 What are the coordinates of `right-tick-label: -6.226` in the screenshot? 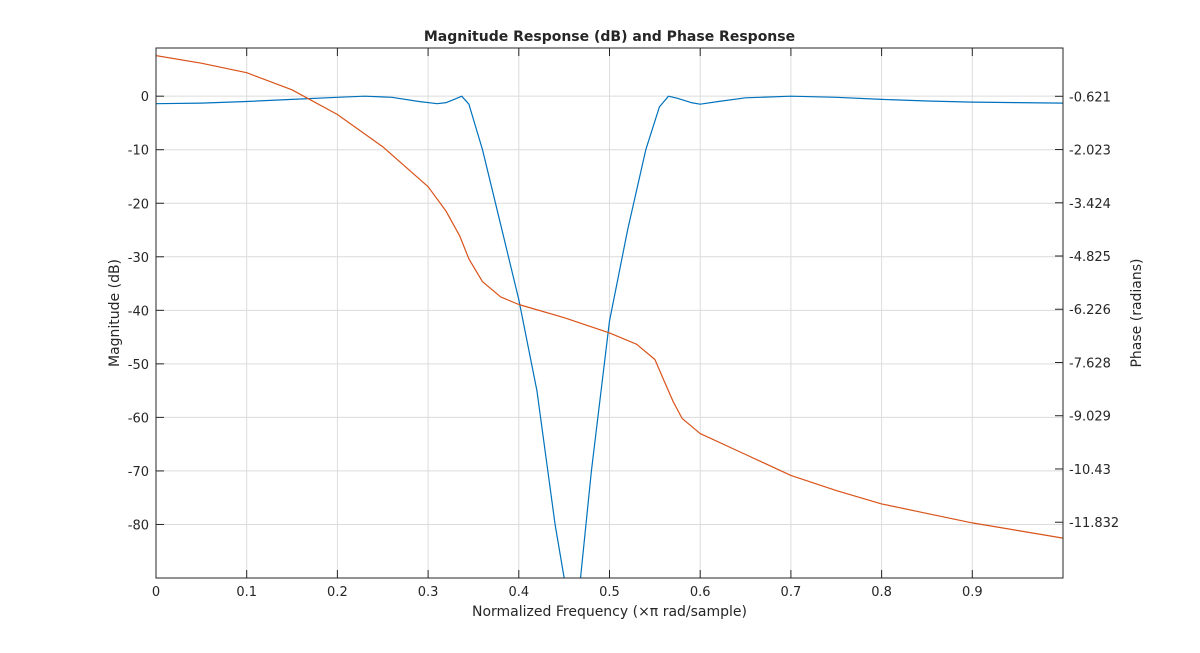 It's located at (1090, 310).